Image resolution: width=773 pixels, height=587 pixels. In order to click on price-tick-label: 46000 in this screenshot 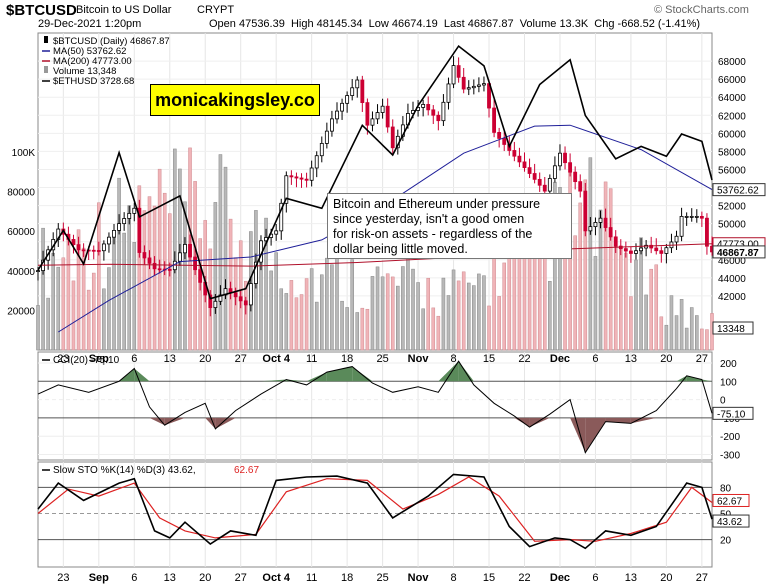, I will do `click(732, 261)`.